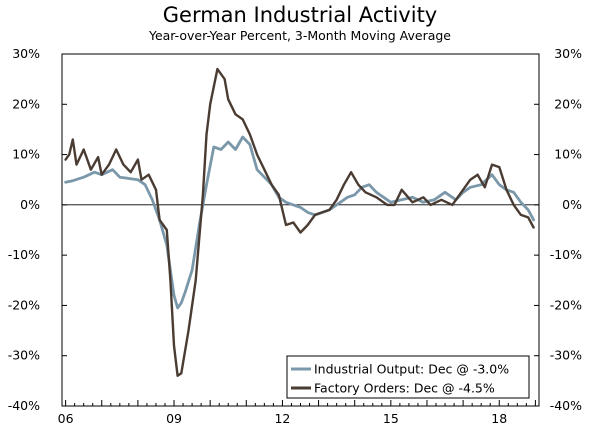 Image resolution: width=600 pixels, height=437 pixels. I want to click on x-tick-label: 09, so click(174, 418).